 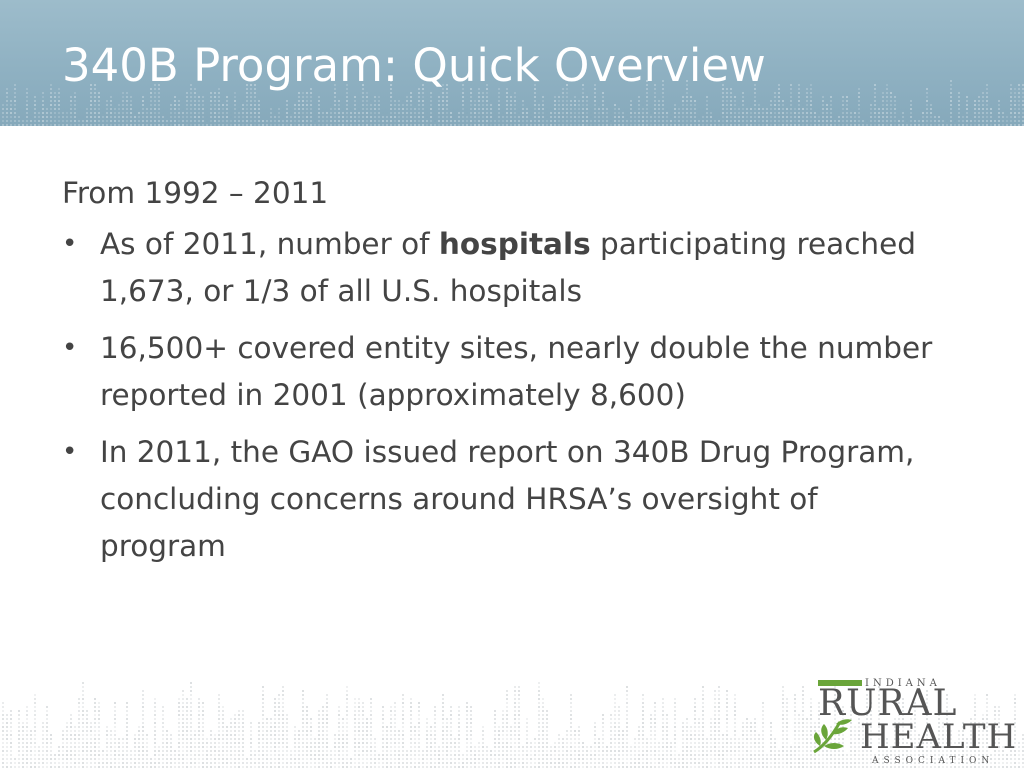 What do you see at coordinates (832, 736) in the screenshot?
I see `leaf-icon` at bounding box center [832, 736].